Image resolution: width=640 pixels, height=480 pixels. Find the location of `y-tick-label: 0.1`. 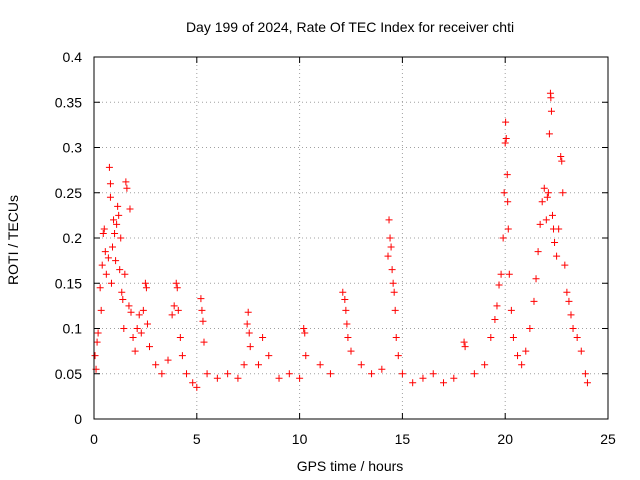

y-tick-label: 0.1 is located at coordinates (73, 329).